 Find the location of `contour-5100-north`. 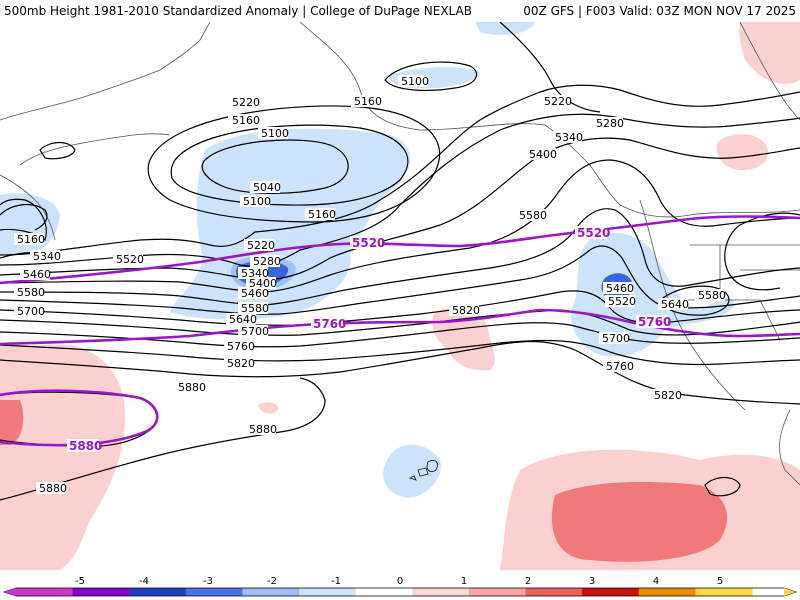

contour-5100-north is located at coordinates (431, 76).